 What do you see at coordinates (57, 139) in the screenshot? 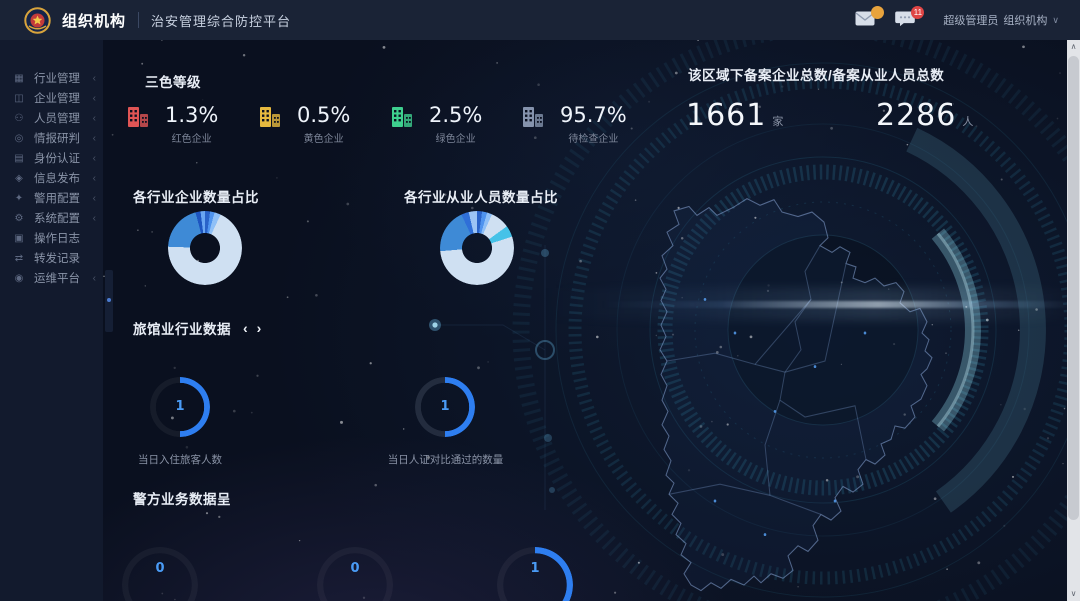
I see `sidebar-item-label: 情报研判` at bounding box center [57, 139].